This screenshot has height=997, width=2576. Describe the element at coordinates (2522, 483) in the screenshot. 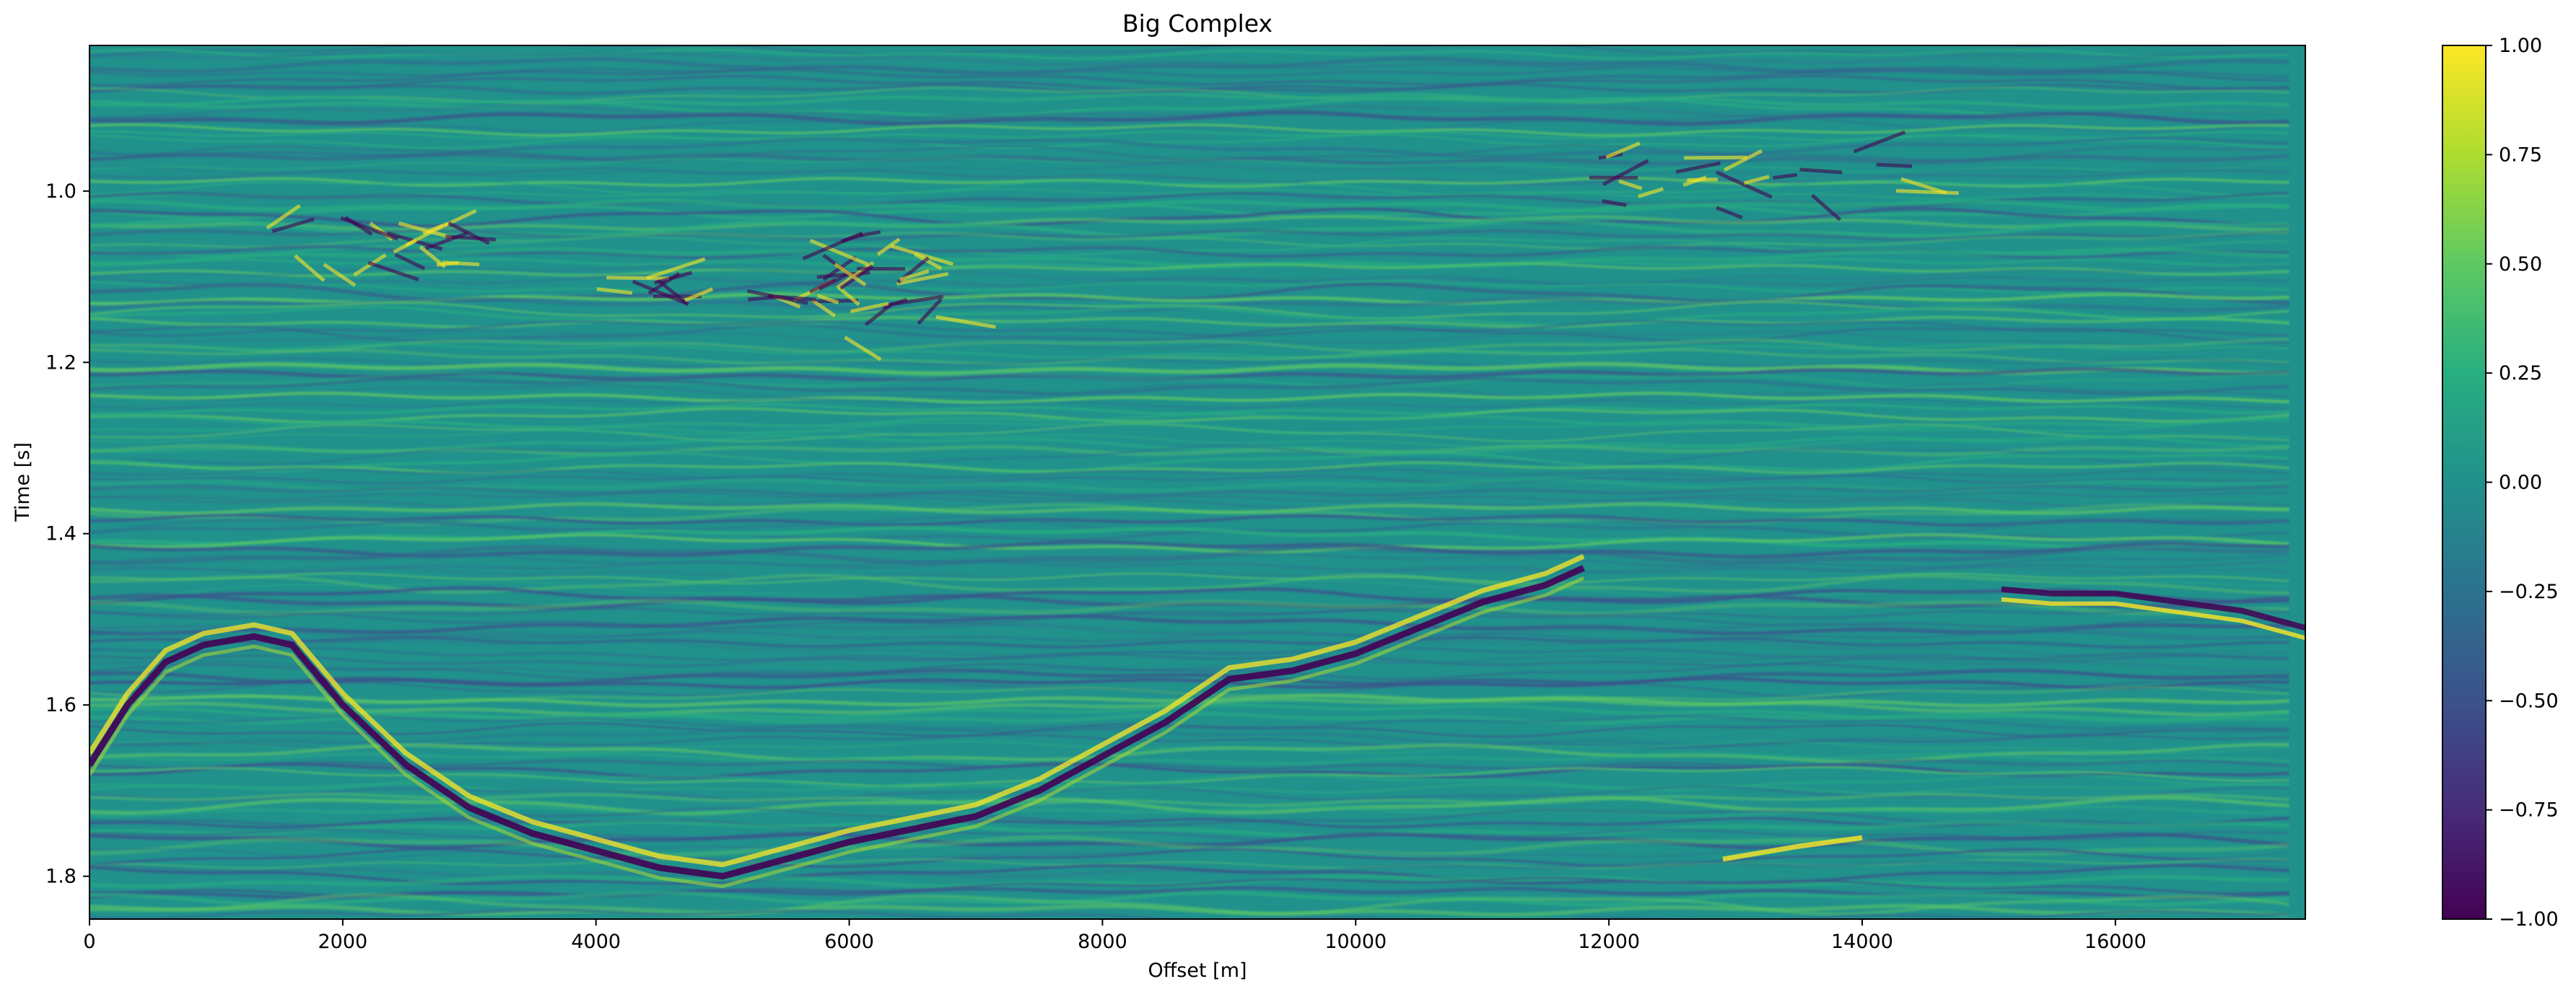

I see `colorbar-ticks: −1.00 −0.75 −0.50 −0.25 0.00 0.25 0.50 0.75 1.00` at that location.